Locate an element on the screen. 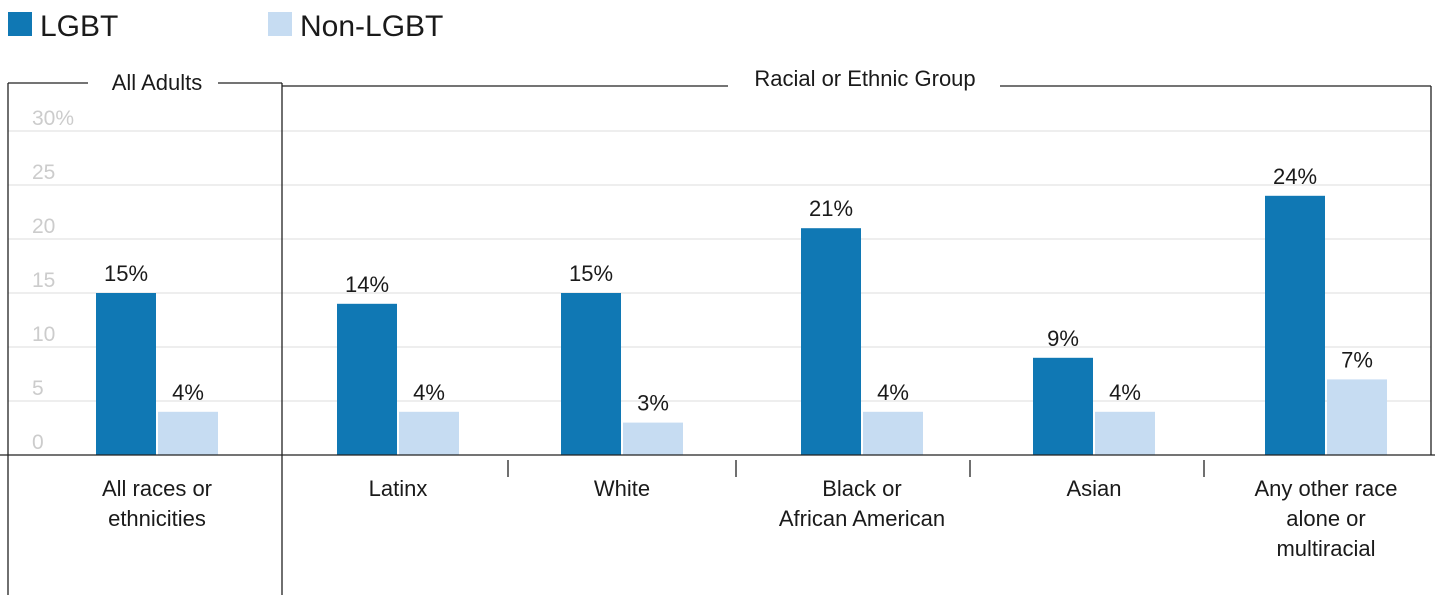  data-label-lgbt: 9% is located at coordinates (1063, 338).